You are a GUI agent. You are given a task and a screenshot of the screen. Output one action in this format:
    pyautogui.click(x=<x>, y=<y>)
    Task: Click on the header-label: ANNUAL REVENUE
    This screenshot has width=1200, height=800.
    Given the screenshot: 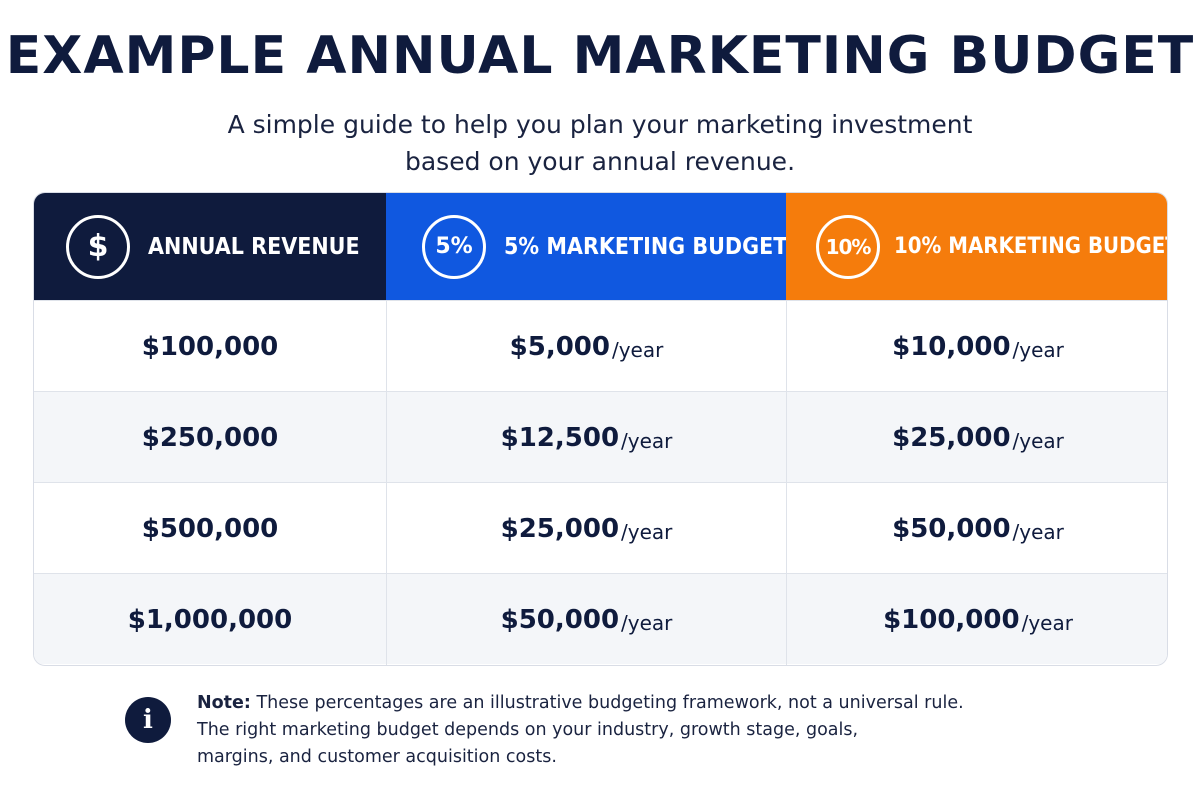 What is the action you would take?
    pyautogui.click(x=254, y=246)
    